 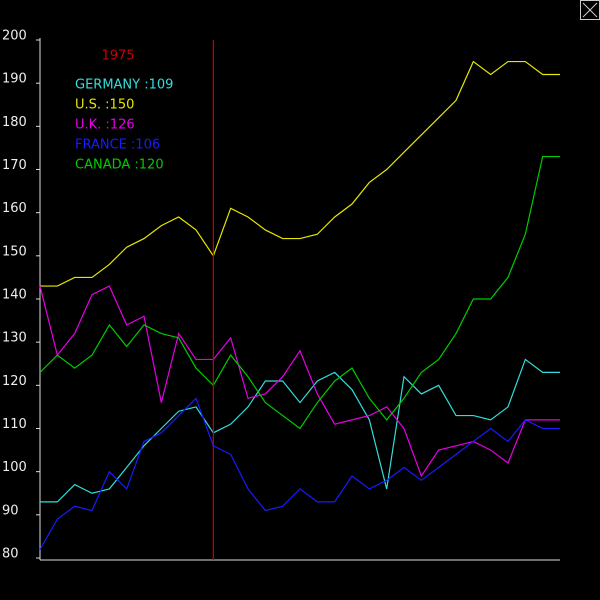 What do you see at coordinates (14, 467) in the screenshot?
I see `y-tick-label: 100` at bounding box center [14, 467].